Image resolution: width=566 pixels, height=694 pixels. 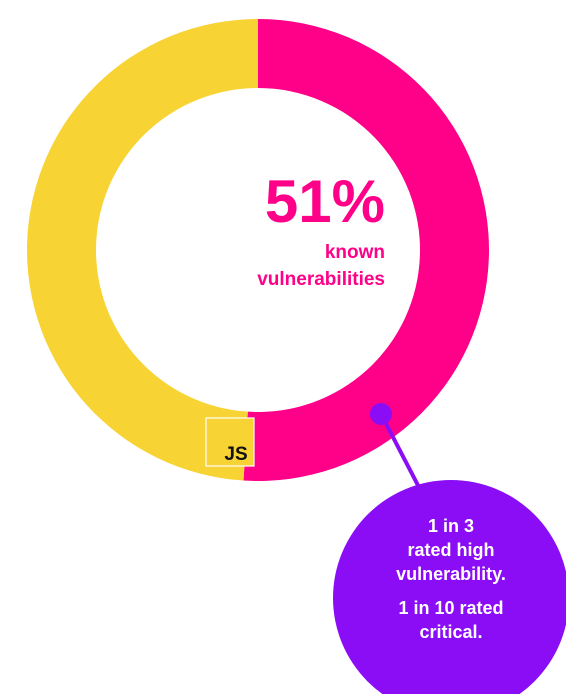 I want to click on js-badge: JS, so click(x=230, y=442).